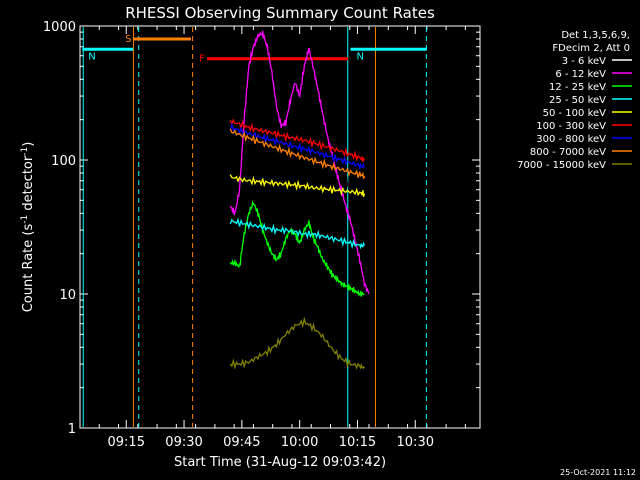  I want to click on x-tick-label: 09:15, so click(126, 442).